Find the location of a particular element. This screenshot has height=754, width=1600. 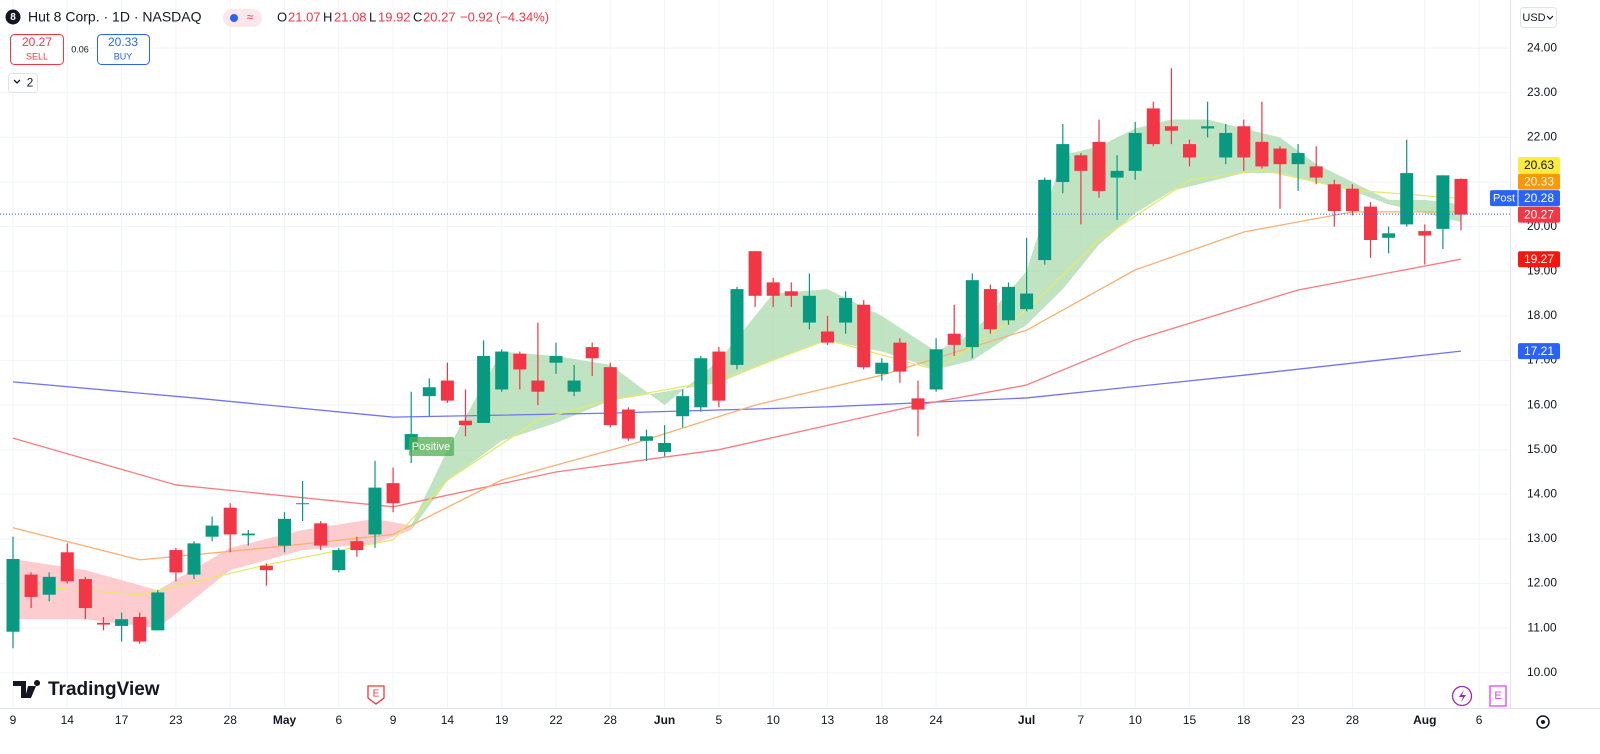

ohlc-label: O is located at coordinates (282, 16).